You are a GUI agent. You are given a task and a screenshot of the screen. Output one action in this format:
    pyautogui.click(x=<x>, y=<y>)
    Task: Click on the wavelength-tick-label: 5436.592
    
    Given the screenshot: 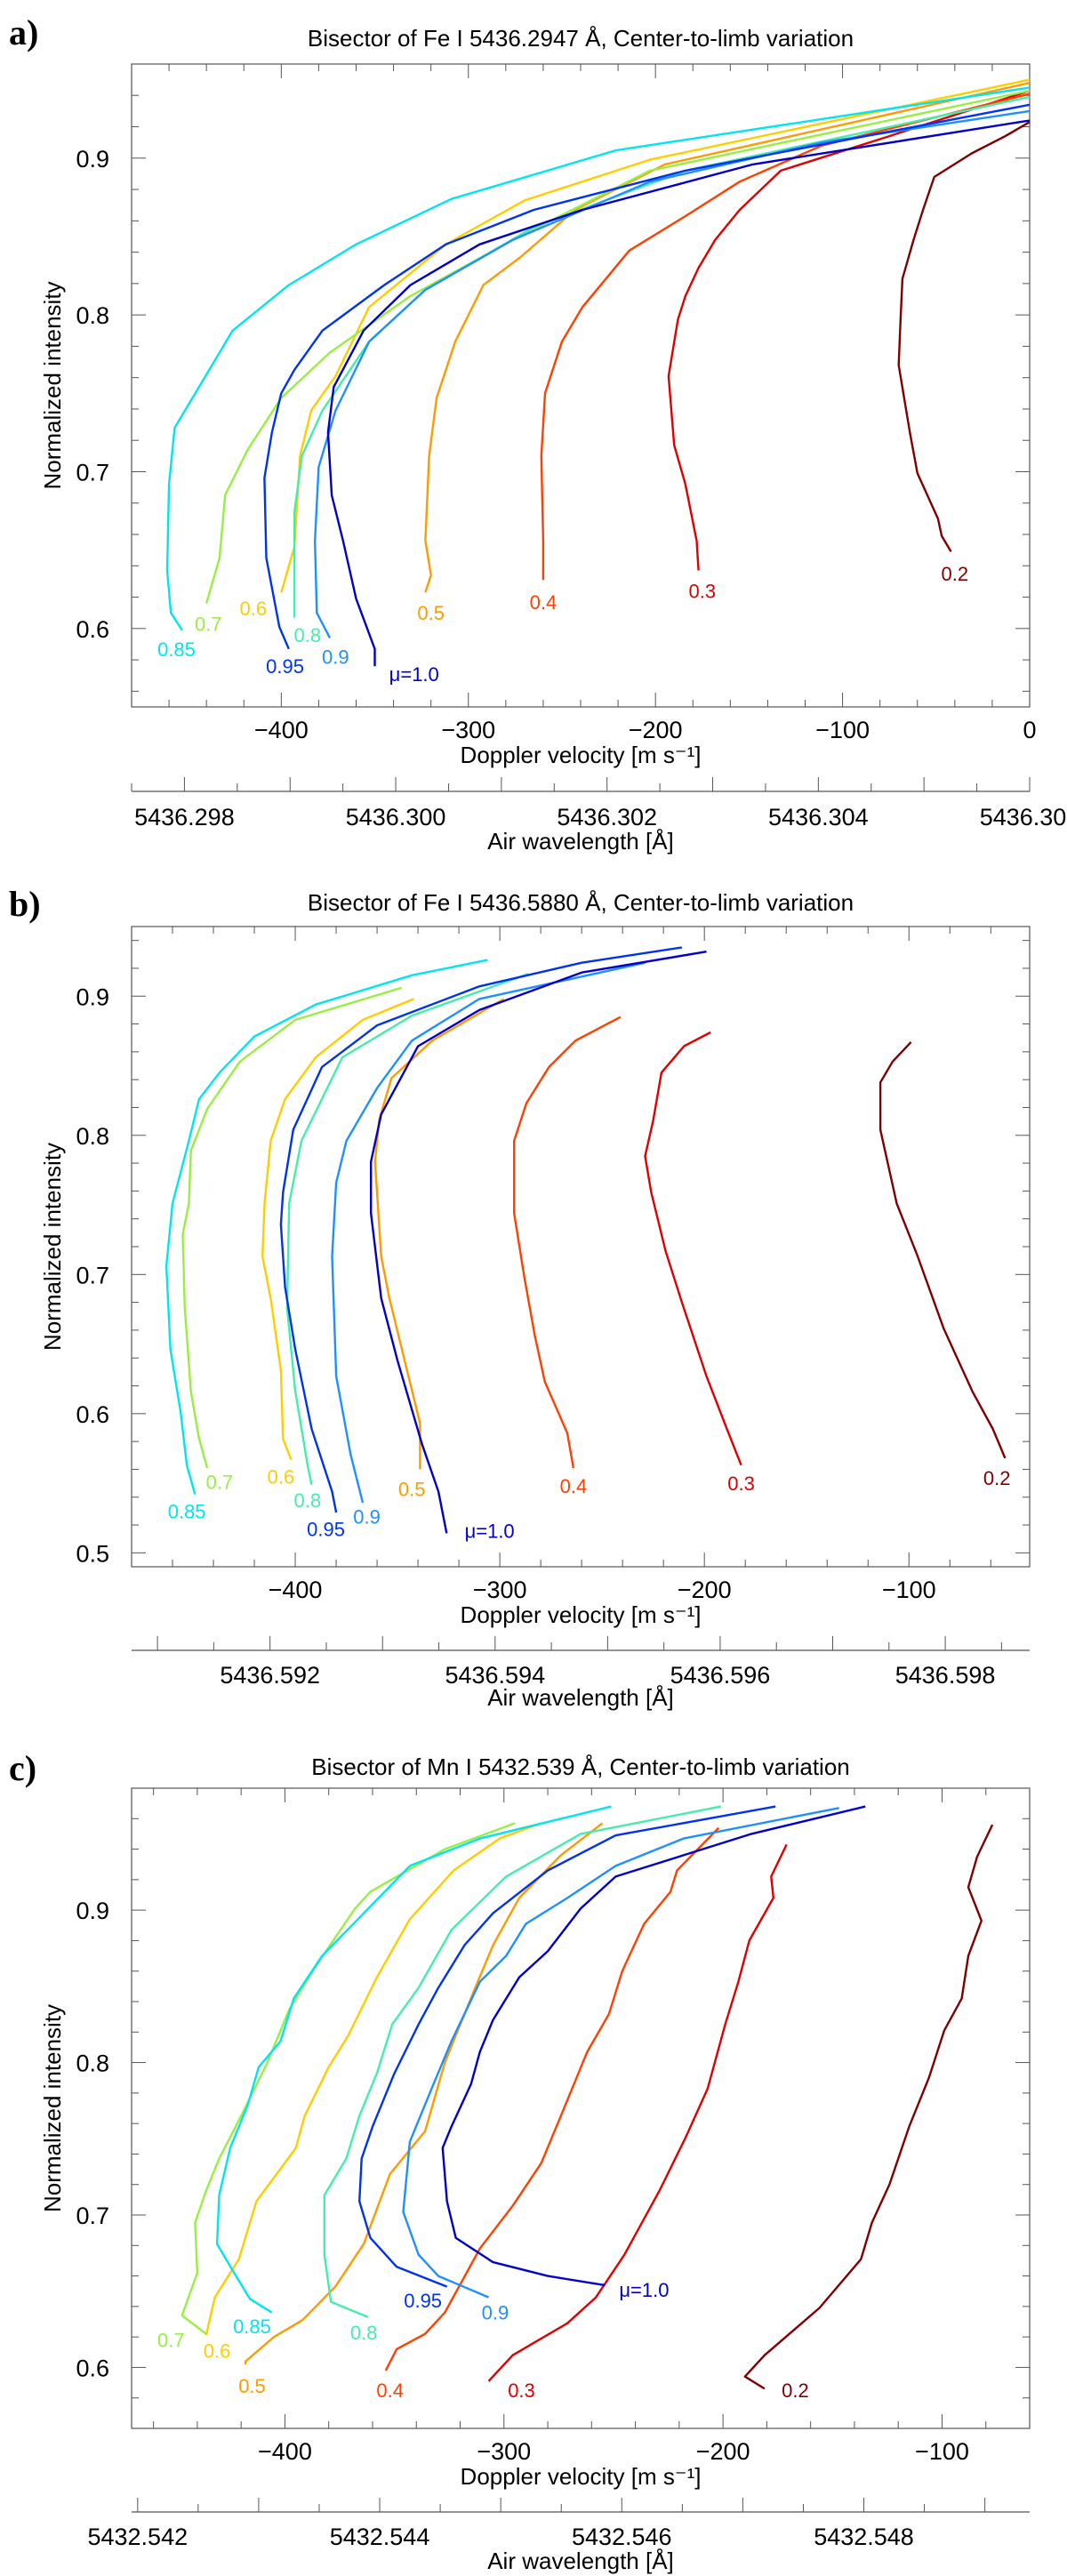 What is the action you would take?
    pyautogui.click(x=270, y=1675)
    